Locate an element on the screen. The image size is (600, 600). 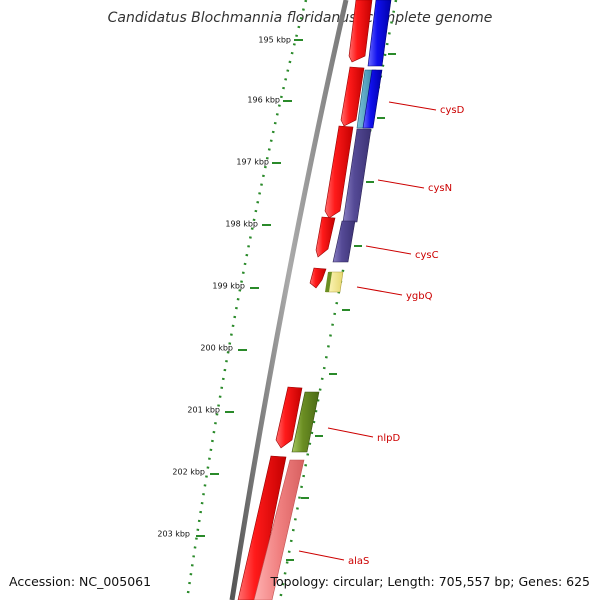
gene-alaS is located at coordinates (279, 529).